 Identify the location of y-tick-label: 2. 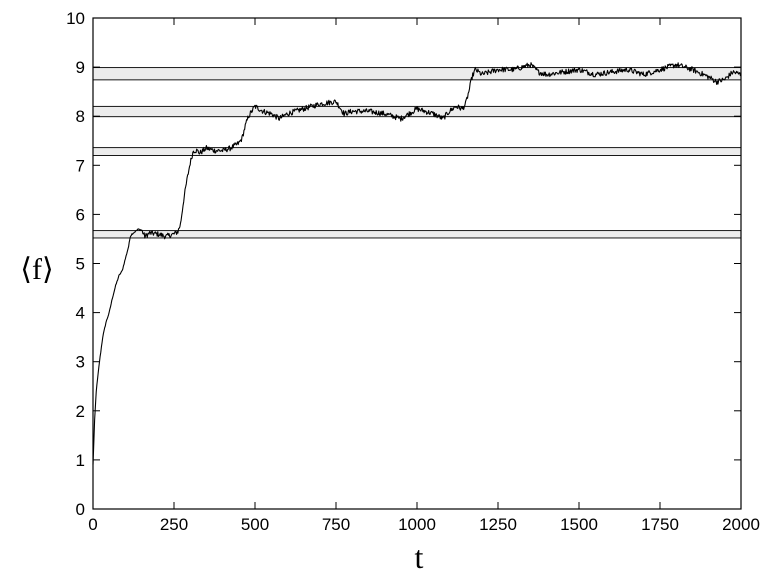
(80, 411).